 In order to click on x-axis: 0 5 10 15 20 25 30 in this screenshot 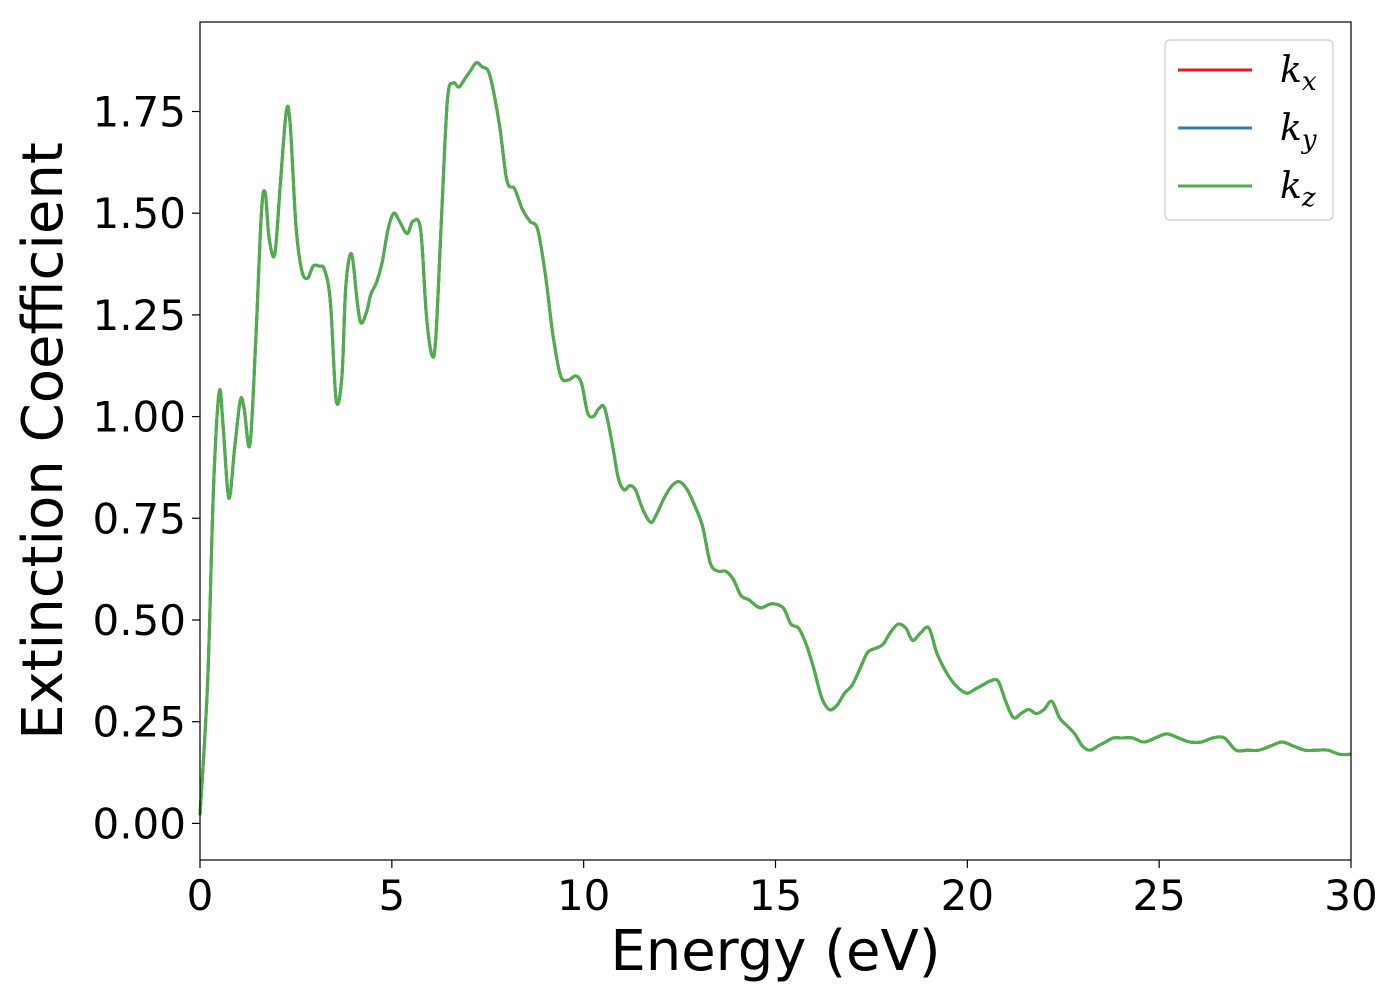, I will do `click(782, 890)`.